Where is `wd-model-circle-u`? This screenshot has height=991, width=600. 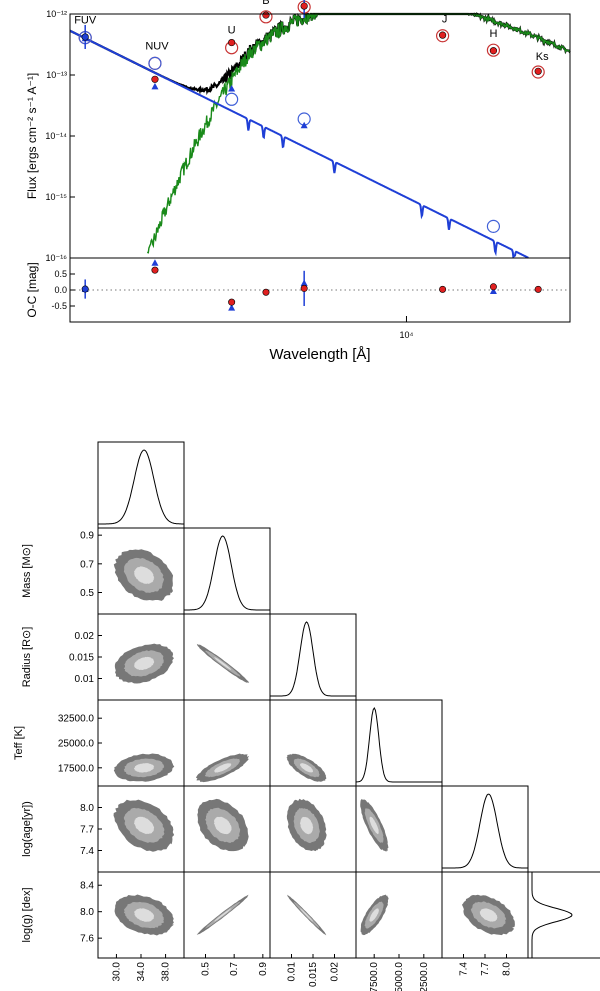
wd-model-circle-u is located at coordinates (232, 99).